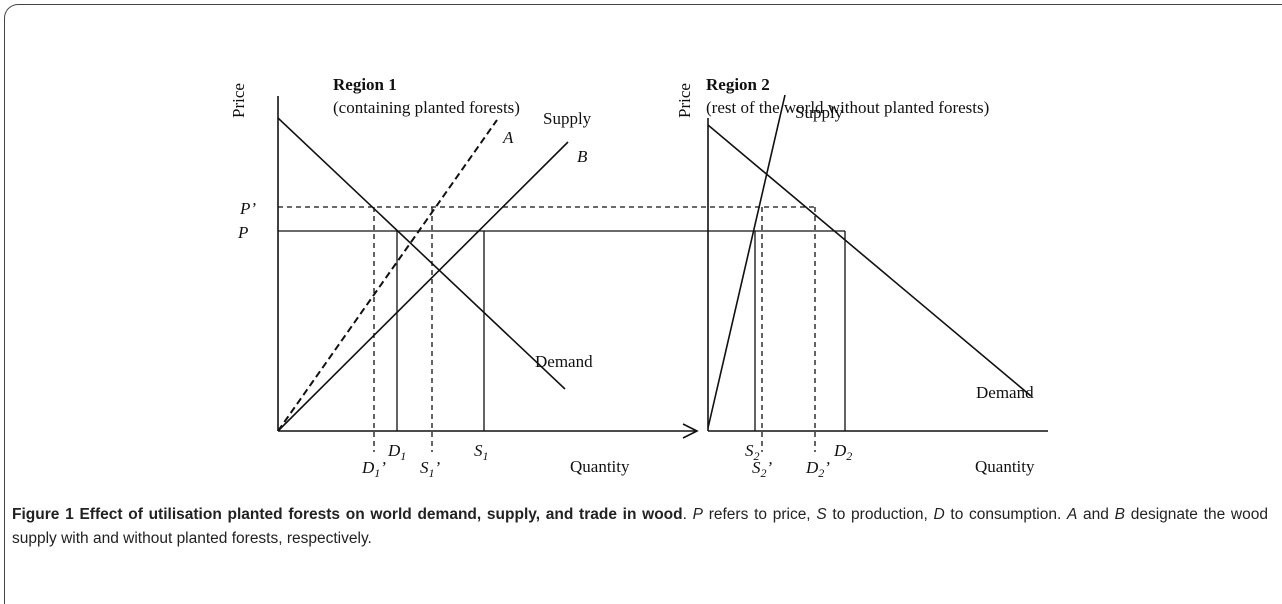 This screenshot has width=1282, height=604. I want to click on axis-arrow, so click(690, 431).